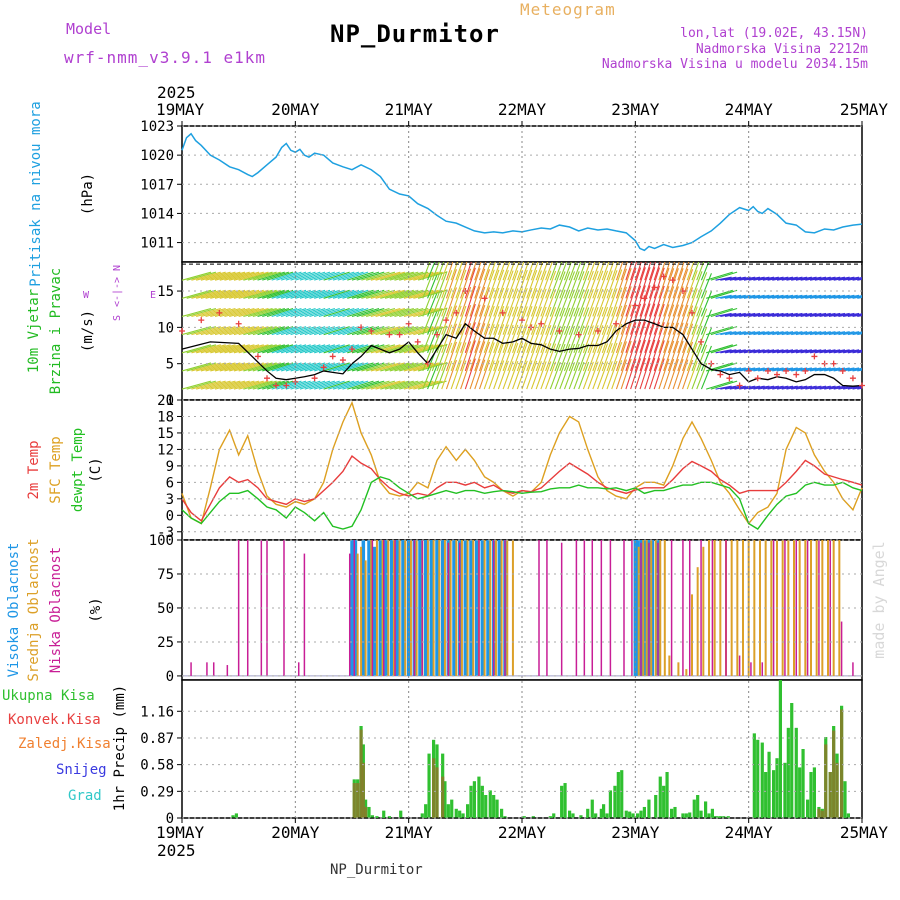 Image resolution: width=900 pixels, height=900 pixels. Describe the element at coordinates (165, 450) in the screenshot. I see `y-tick-label: 12` at that location.